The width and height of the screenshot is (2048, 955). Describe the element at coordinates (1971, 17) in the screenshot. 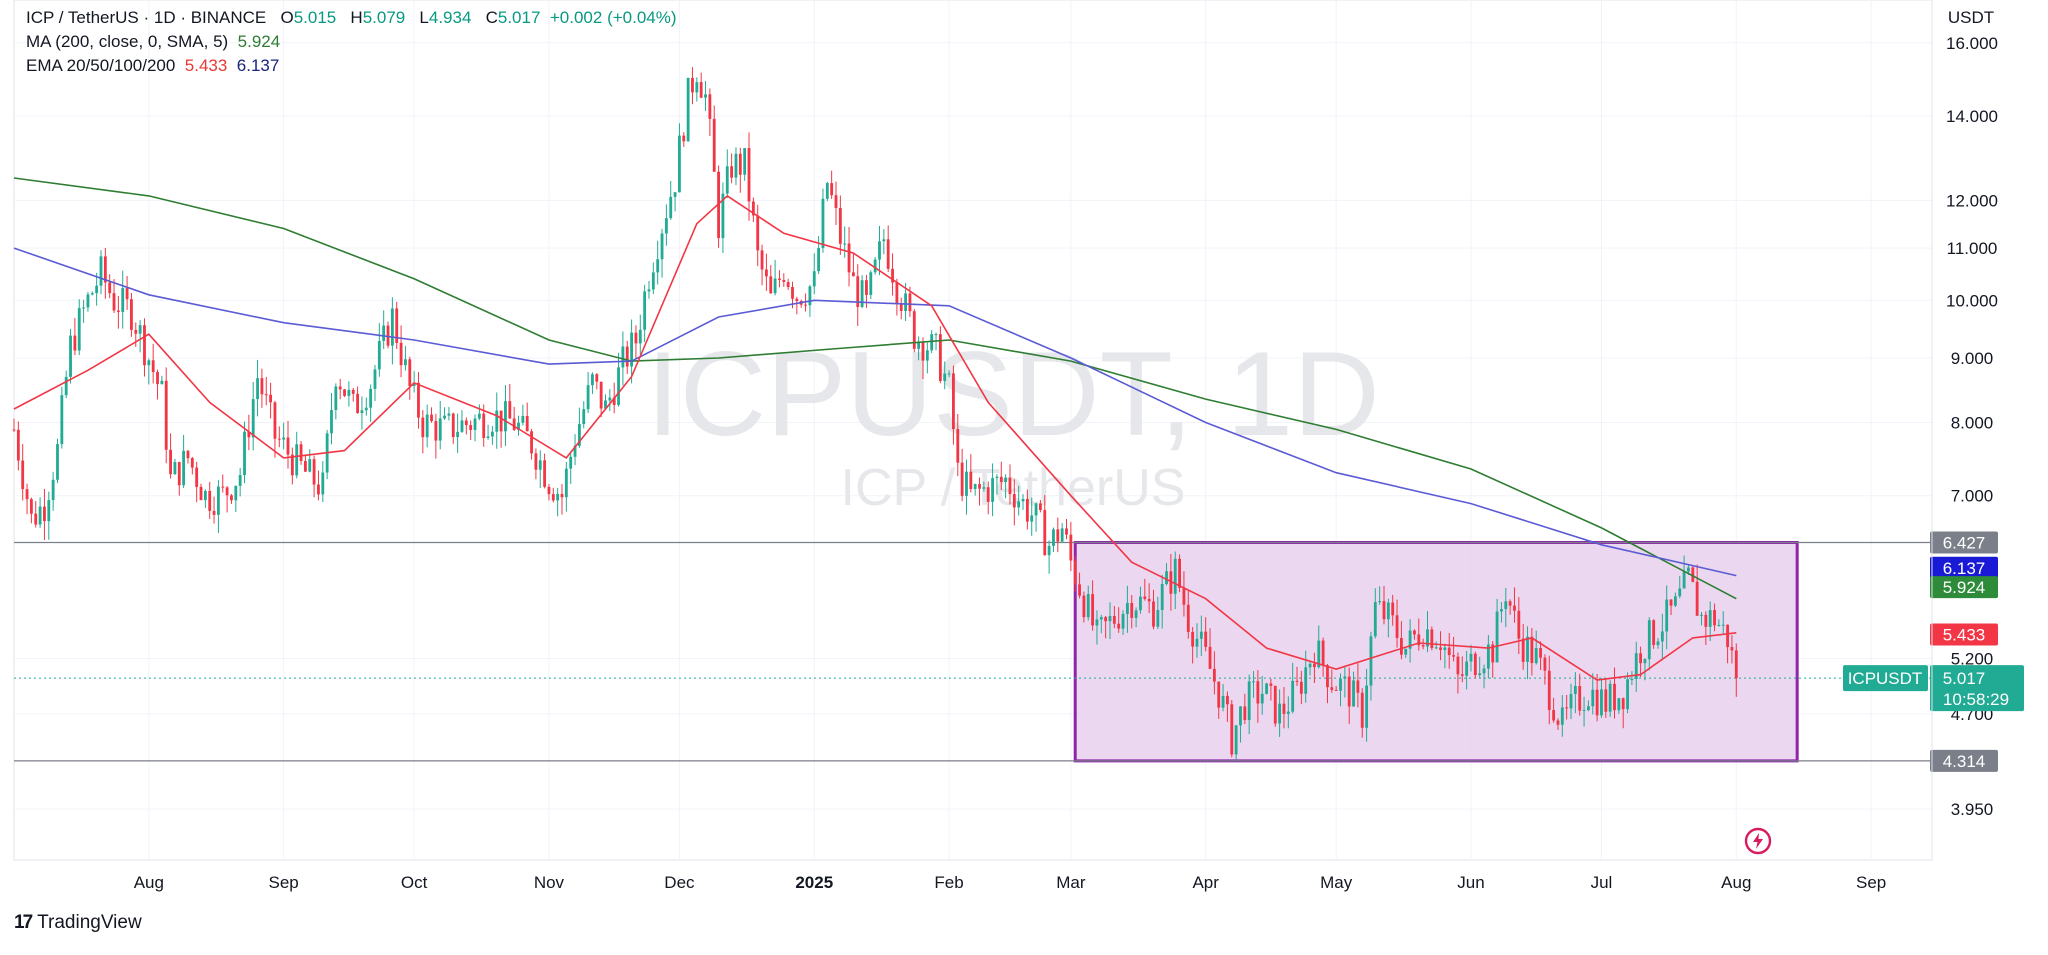

I see `currency-unit-label: USDT` at that location.